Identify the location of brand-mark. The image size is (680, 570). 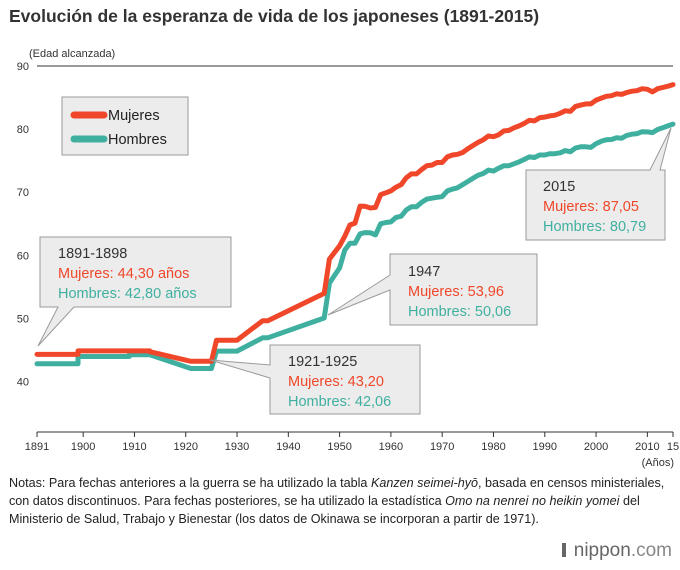
(563, 550).